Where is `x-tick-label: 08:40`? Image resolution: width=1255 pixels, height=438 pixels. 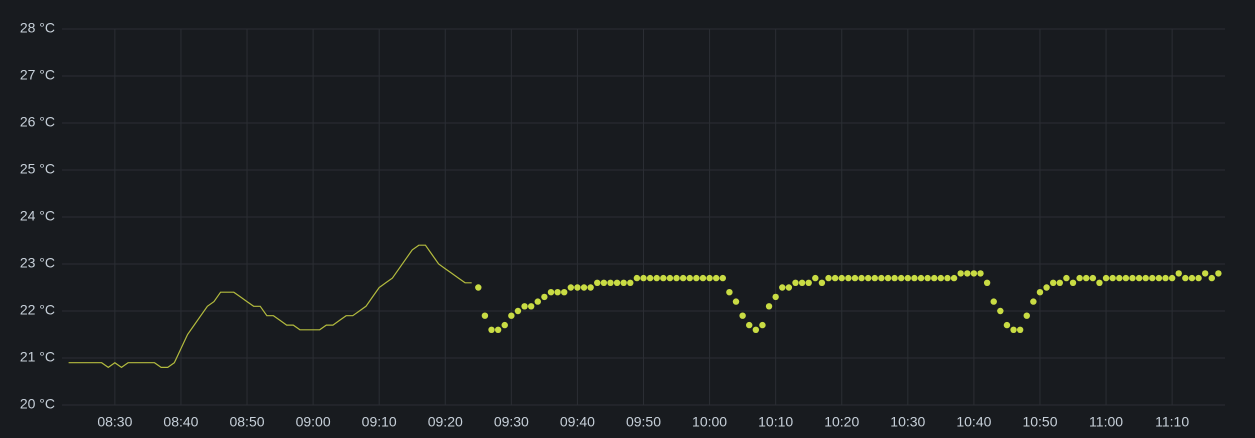
x-tick-label: 08:40 is located at coordinates (180, 422).